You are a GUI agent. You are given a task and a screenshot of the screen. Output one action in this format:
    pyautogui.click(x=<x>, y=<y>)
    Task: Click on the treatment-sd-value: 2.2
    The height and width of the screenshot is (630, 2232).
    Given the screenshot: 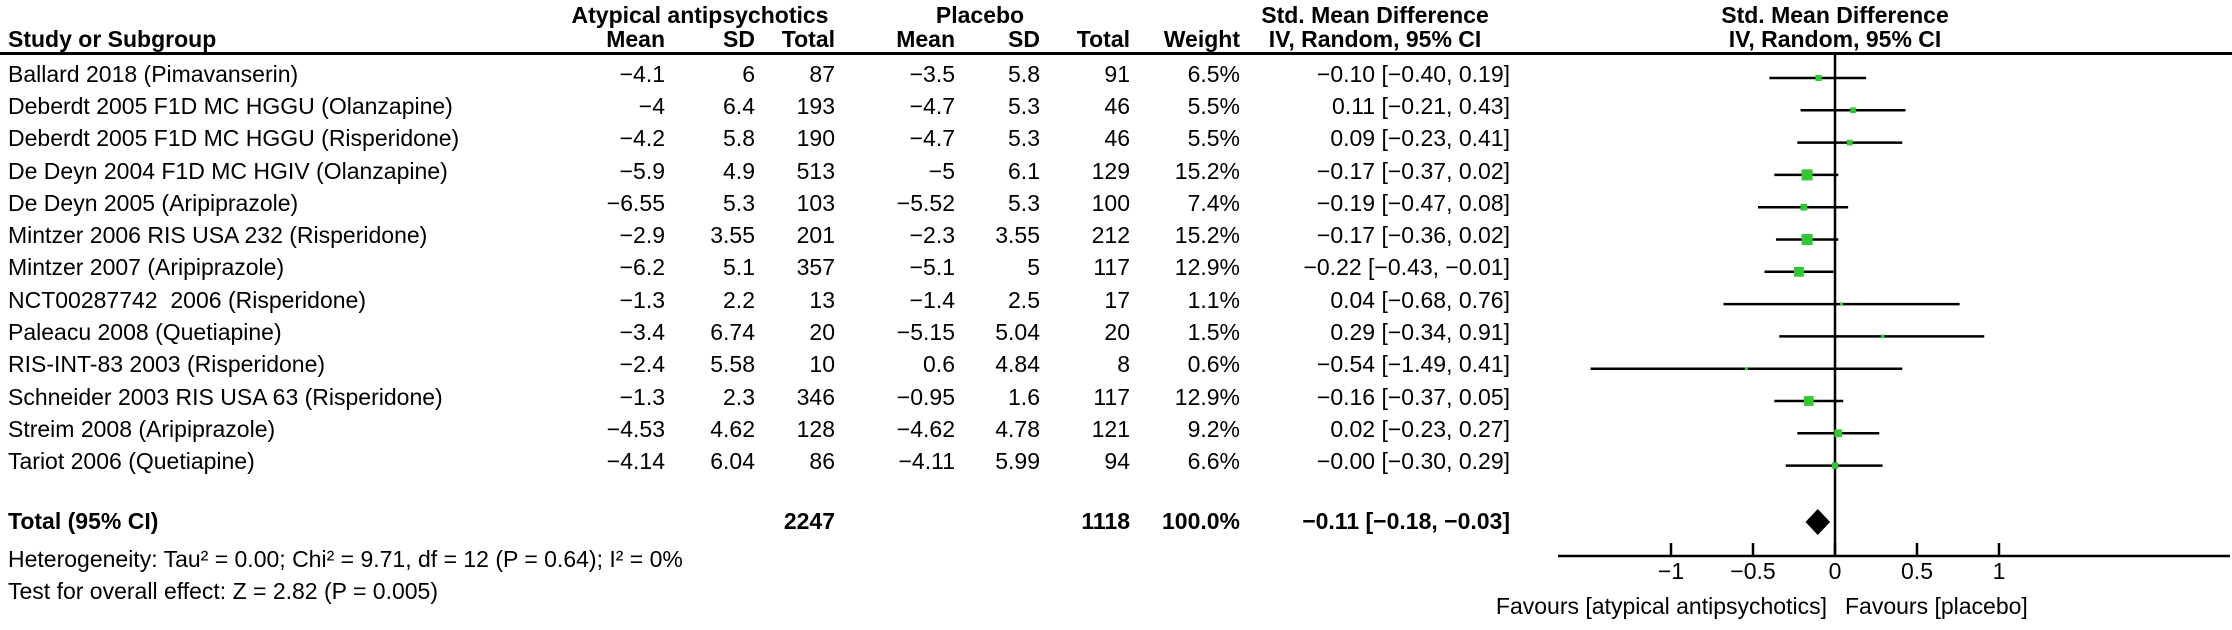 What is the action you would take?
    pyautogui.click(x=739, y=299)
    